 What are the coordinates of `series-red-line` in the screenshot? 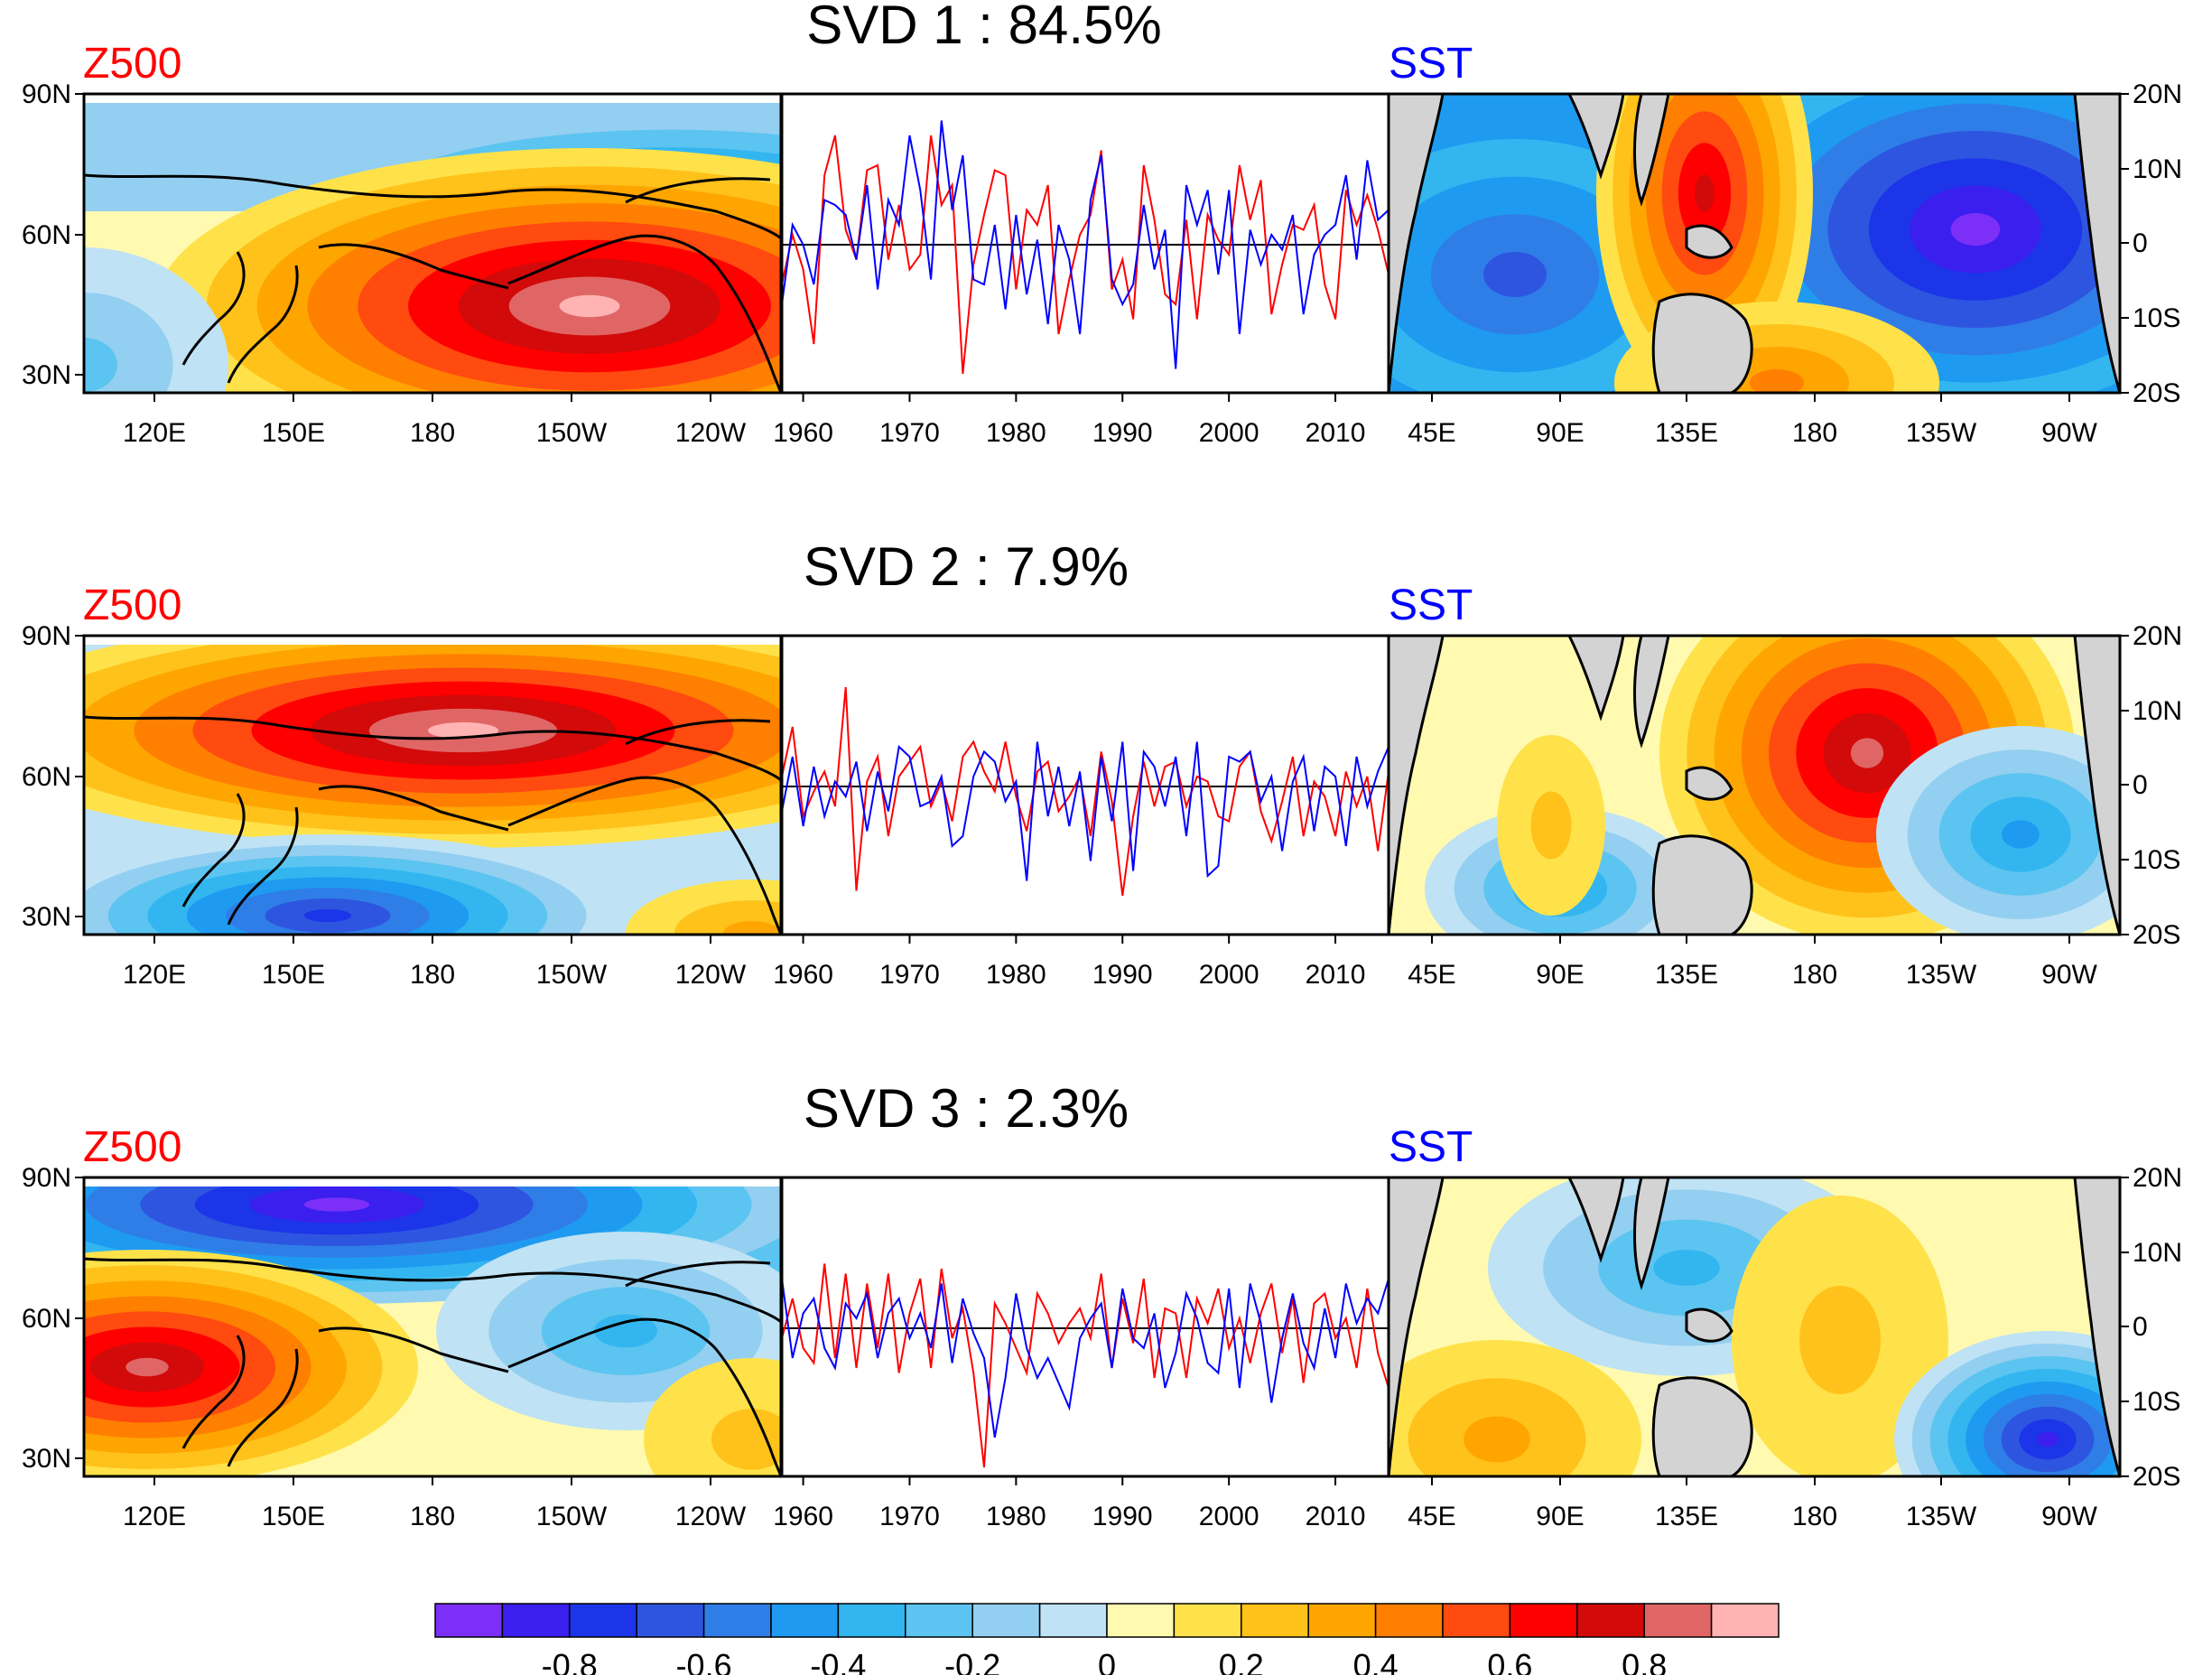 It's located at (1085, 791).